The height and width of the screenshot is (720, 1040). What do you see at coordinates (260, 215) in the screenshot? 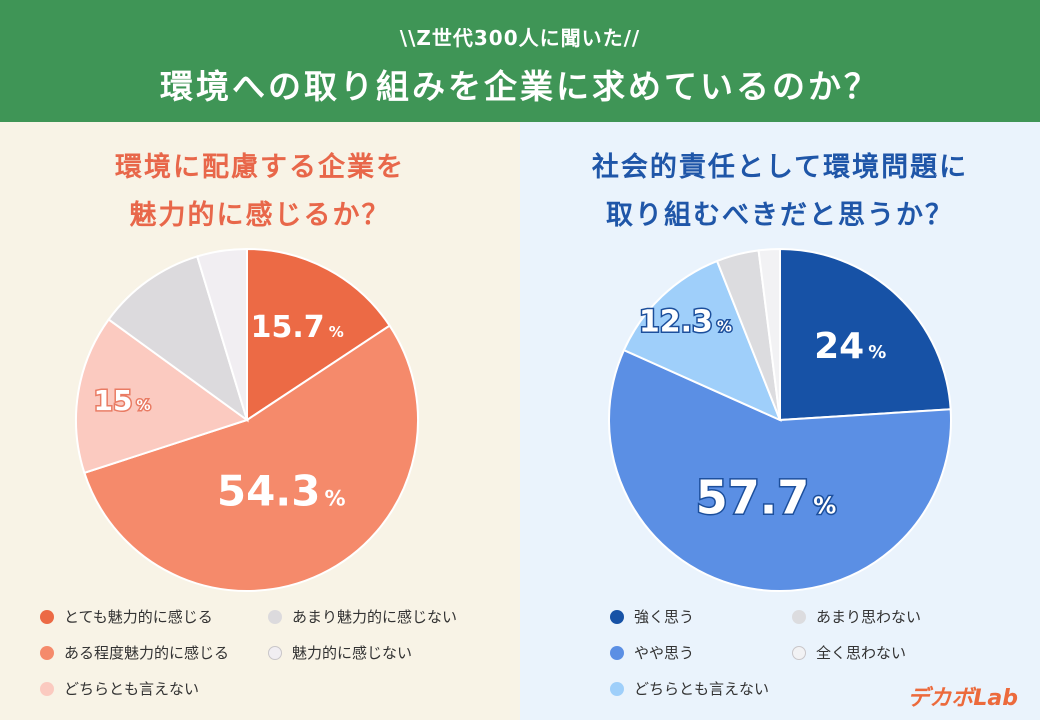
I see `left-question-line-2: 魅力的に感じるか？` at bounding box center [260, 215].